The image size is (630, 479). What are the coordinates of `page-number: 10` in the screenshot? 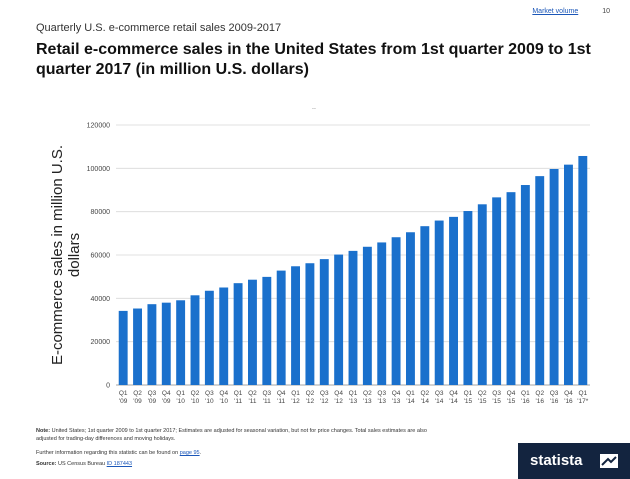 It's located at (606, 11).